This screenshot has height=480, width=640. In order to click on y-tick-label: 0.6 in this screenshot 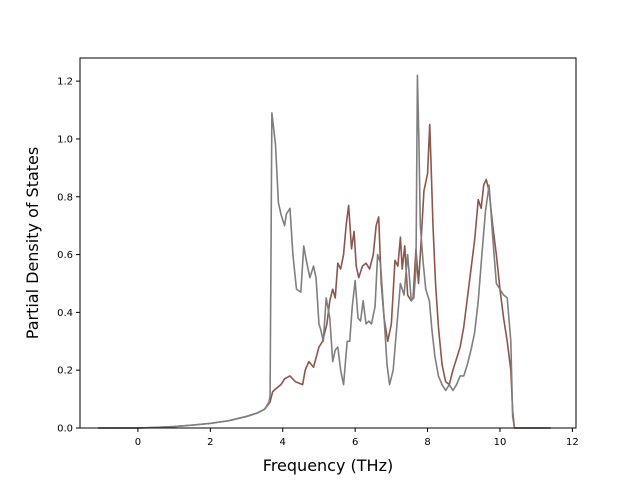, I will do `click(65, 255)`.